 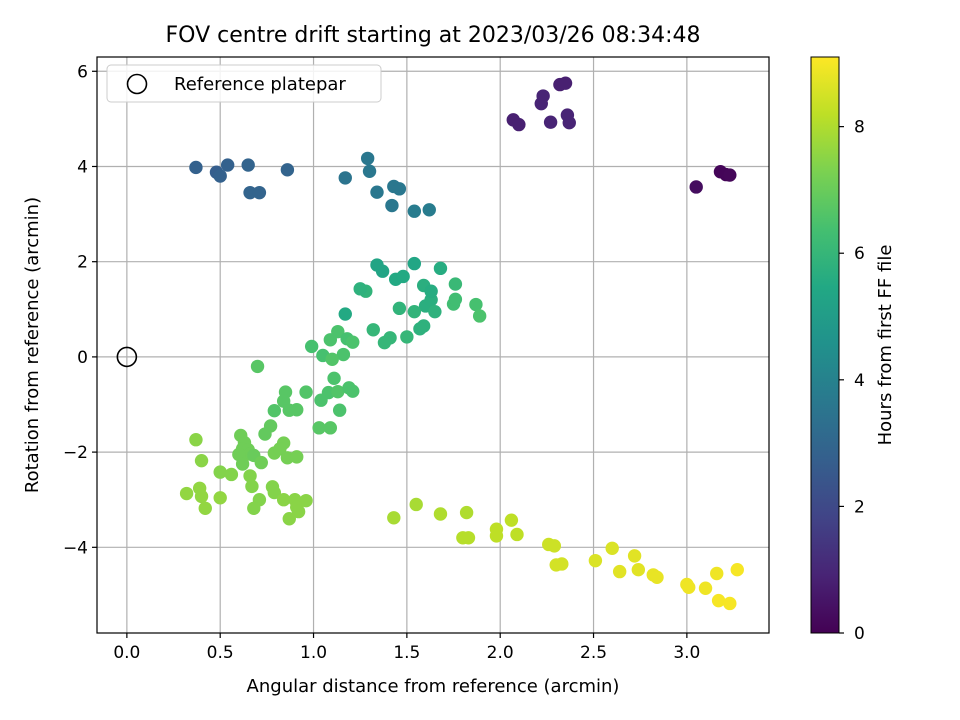 I want to click on x-tick-label: 1.5, so click(x=406, y=653).